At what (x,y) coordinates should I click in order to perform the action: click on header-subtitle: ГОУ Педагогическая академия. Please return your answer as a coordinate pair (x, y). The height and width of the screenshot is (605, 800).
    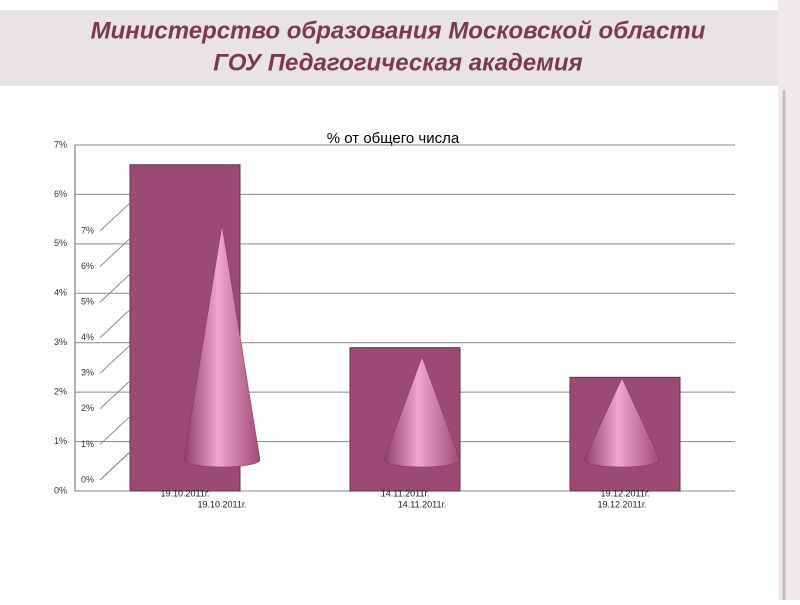
    Looking at the image, I should click on (397, 62).